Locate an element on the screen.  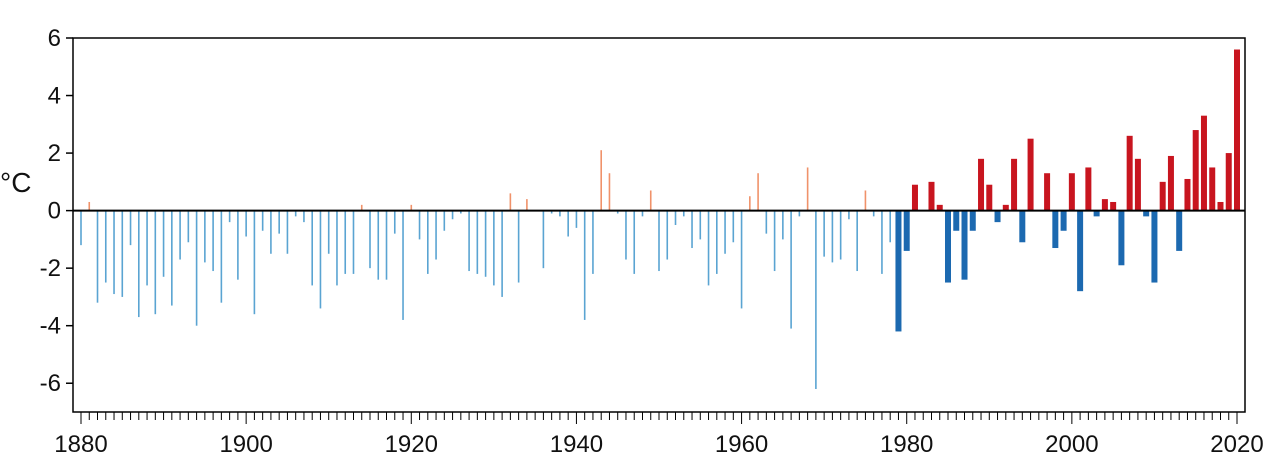
bar-1993 is located at coordinates (1014, 184).